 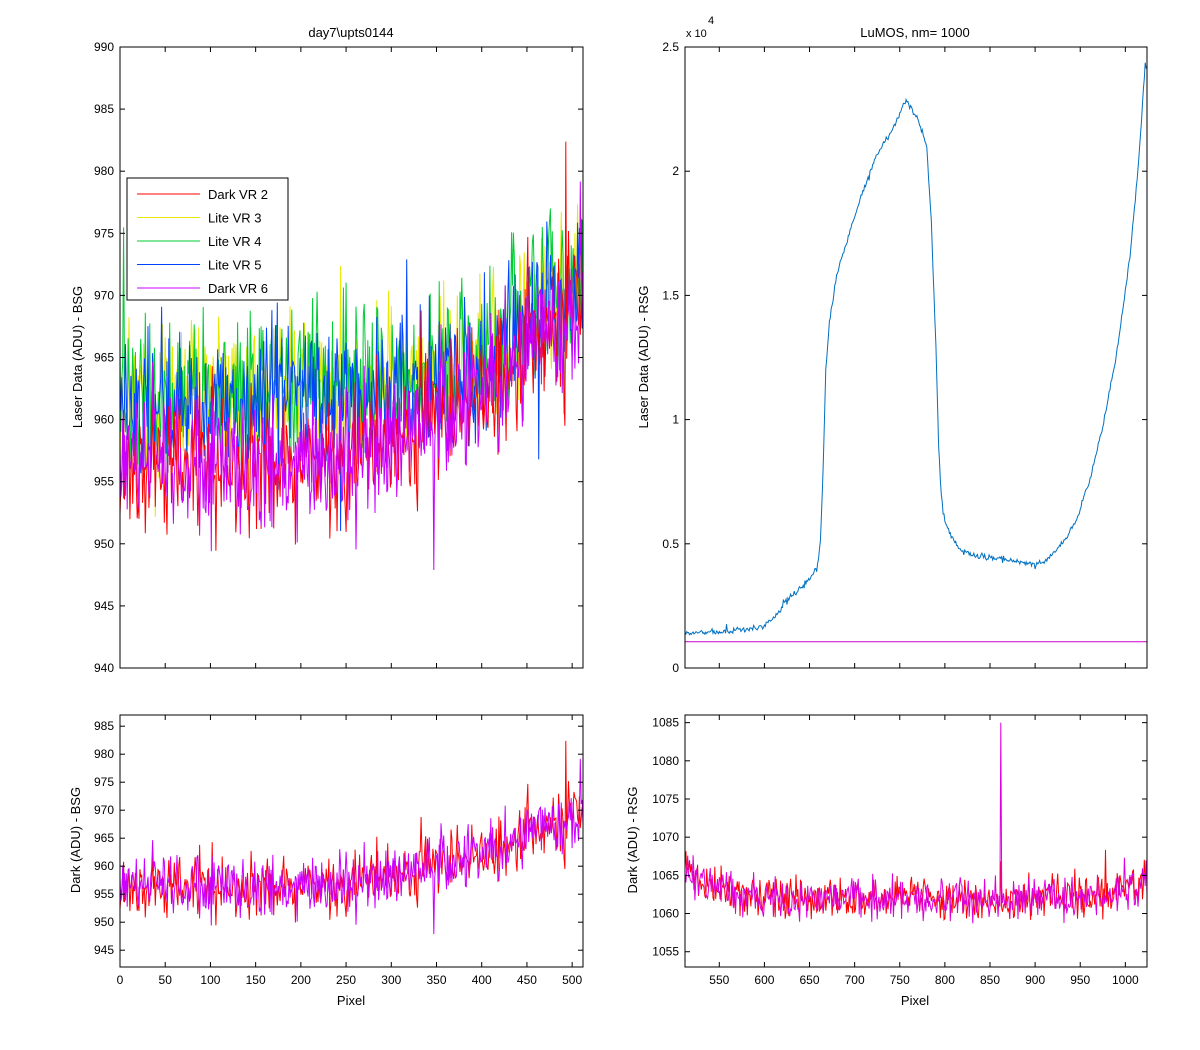 I want to click on y-exponent-label: x 10, so click(x=696, y=34).